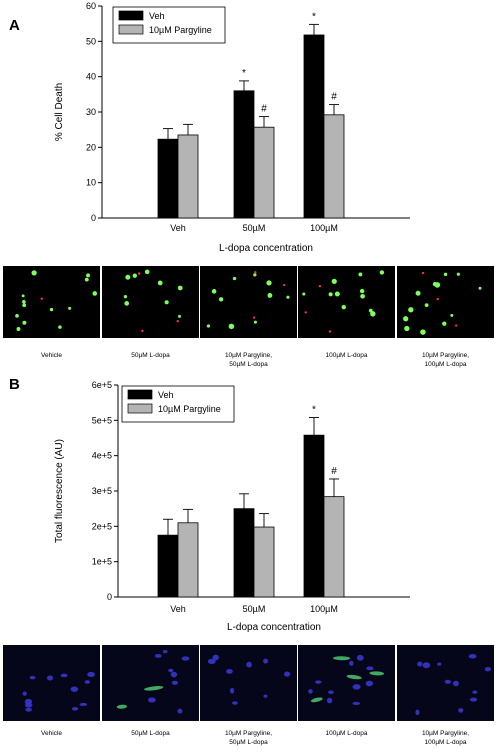 The height and width of the screenshot is (755, 500). I want to click on legend-swatch, so click(131, 15).